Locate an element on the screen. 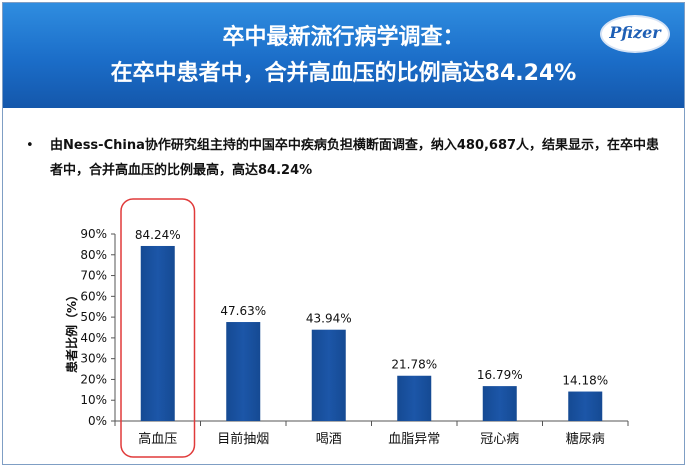  slide-title-line-2: 在卒中患者中，合并高血压的比例高达84.24% is located at coordinates (343, 73).